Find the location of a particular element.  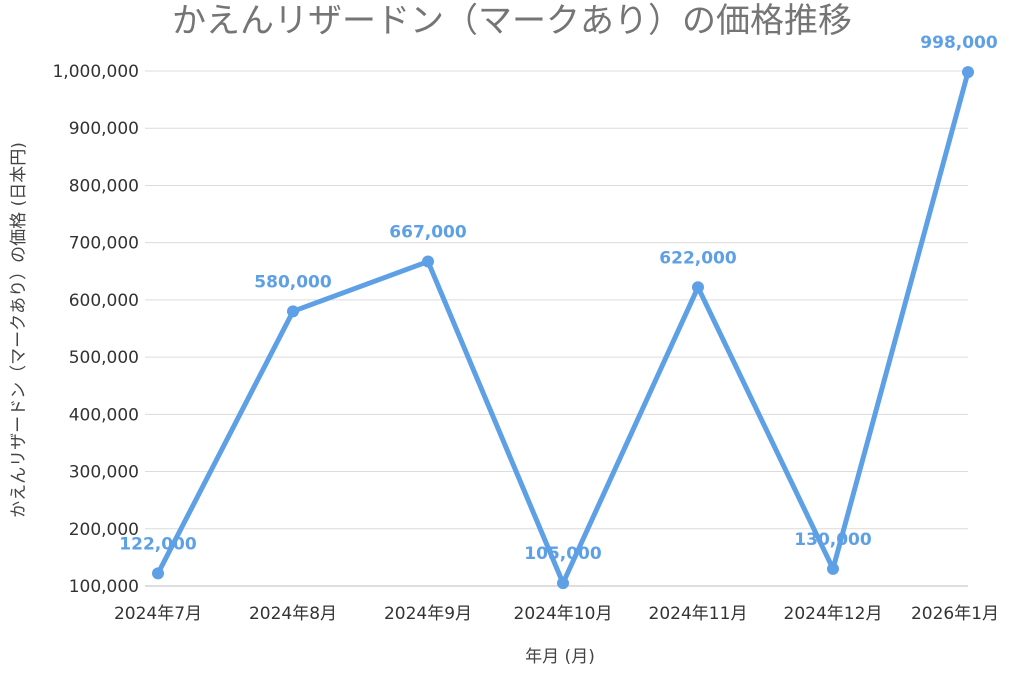

y-tick-label: 100,000 is located at coordinates (104, 587).